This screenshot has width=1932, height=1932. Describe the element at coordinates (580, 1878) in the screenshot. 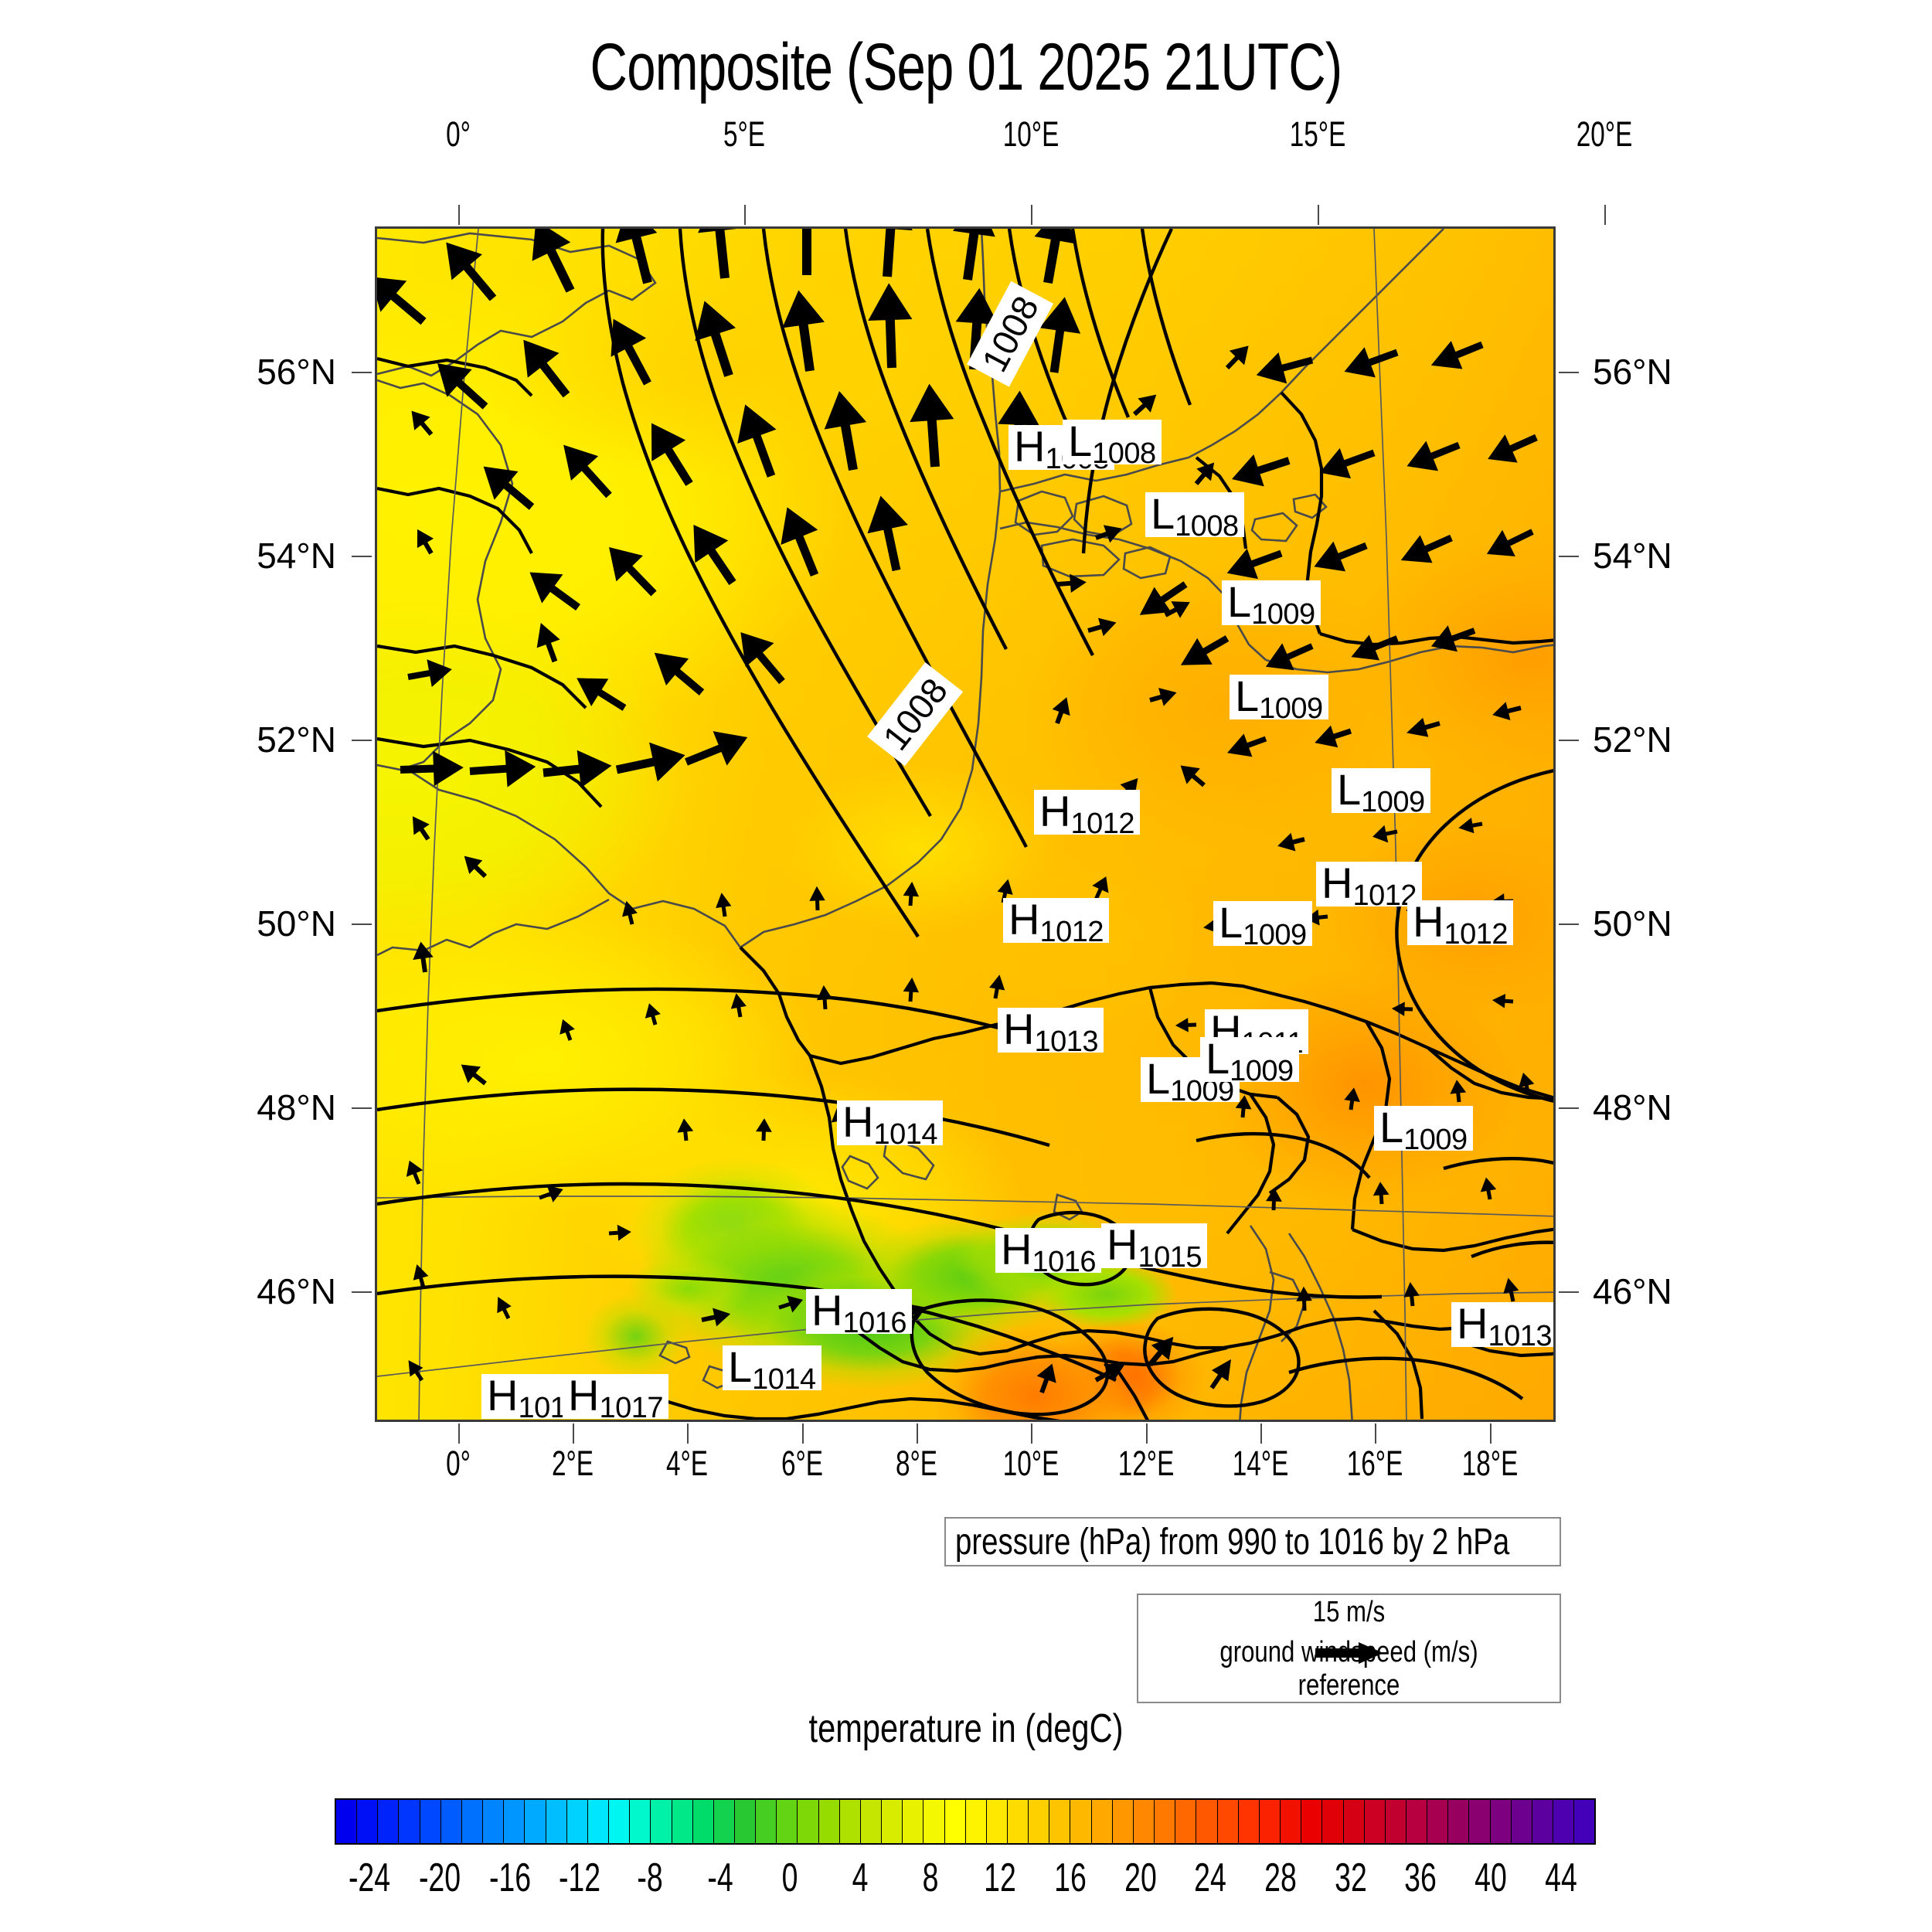

I see `colorbar-label-3: -12` at that location.